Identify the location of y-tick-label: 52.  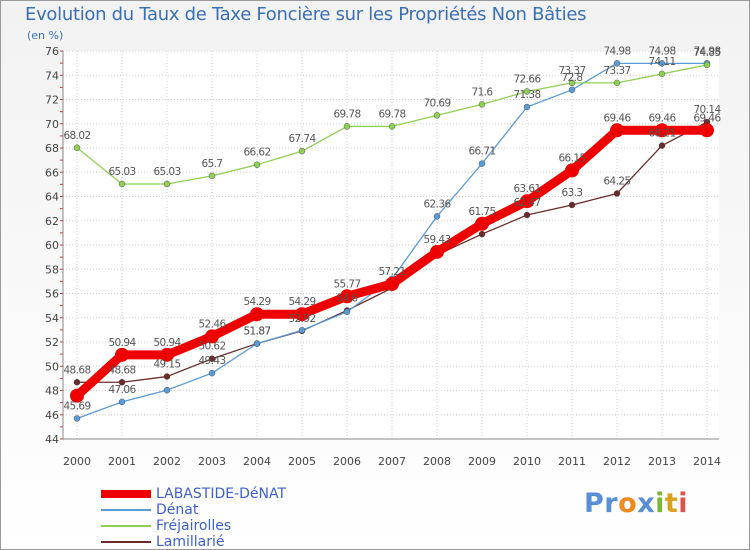
(52, 342).